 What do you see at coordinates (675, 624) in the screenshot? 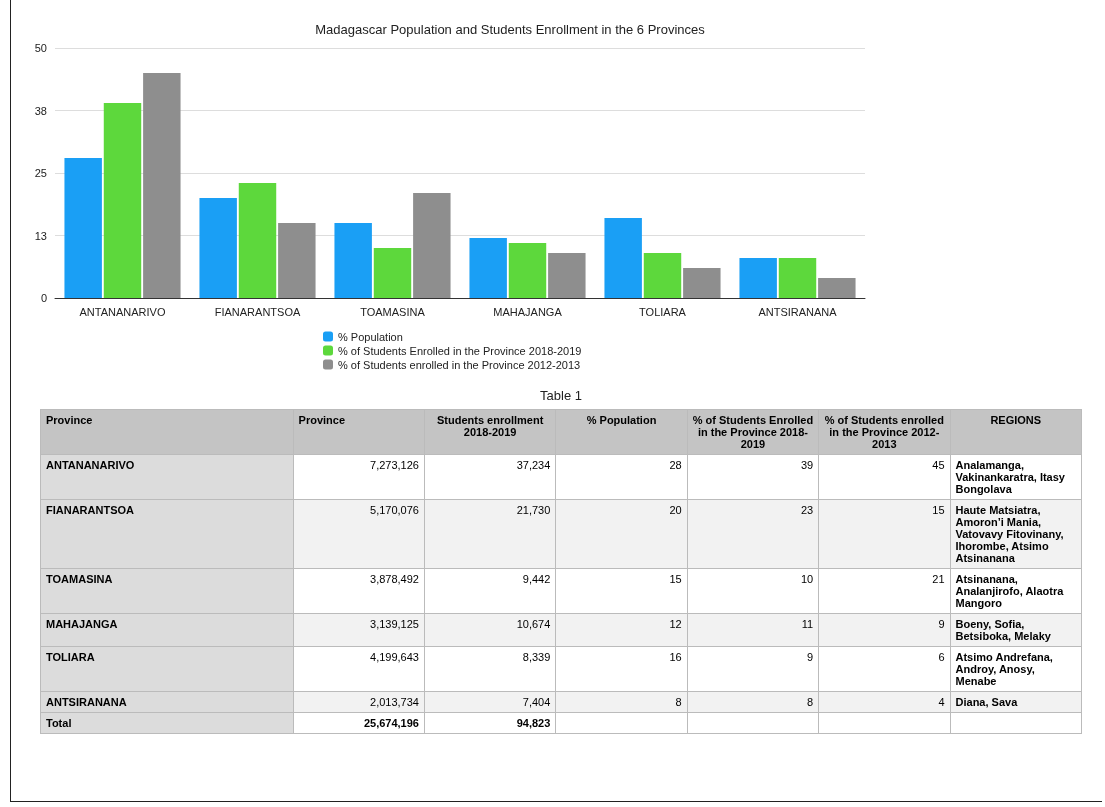
I see `text: 12` at bounding box center [675, 624].